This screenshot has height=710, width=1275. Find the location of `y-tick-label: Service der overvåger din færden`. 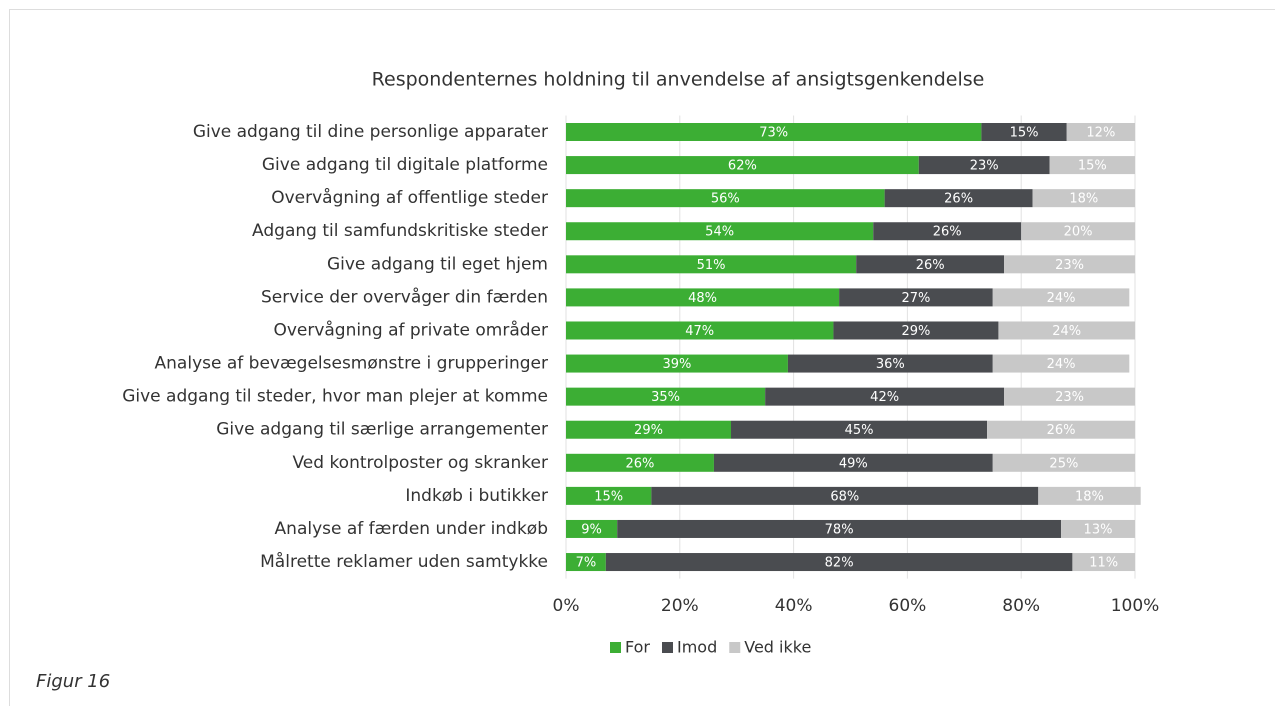

y-tick-label: Service der overvåger din færden is located at coordinates (404, 296).